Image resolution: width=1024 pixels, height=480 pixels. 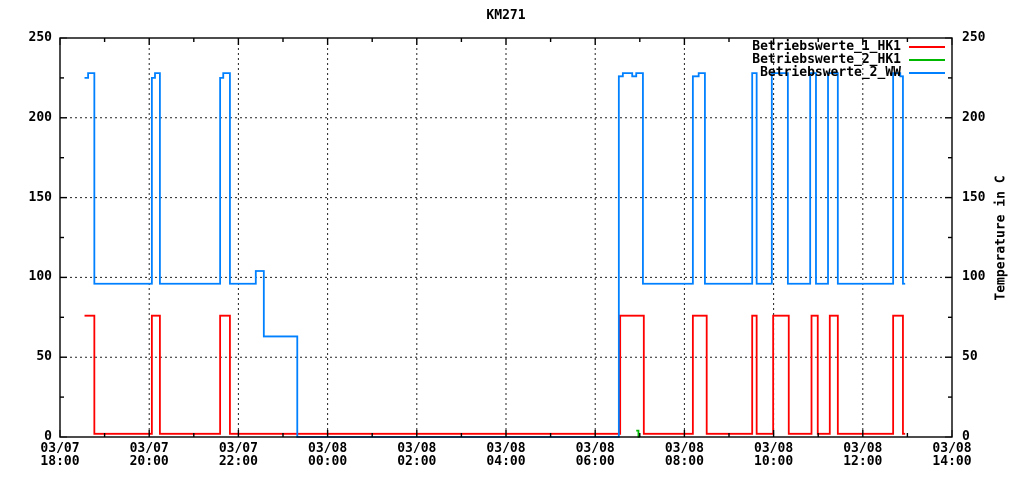 I want to click on chart-title: KM271, so click(x=506, y=15).